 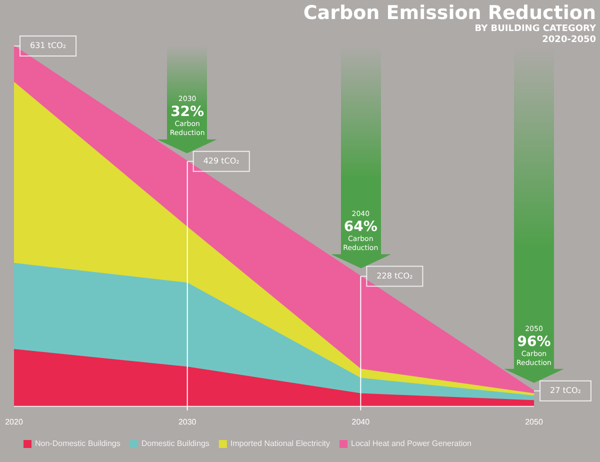 What do you see at coordinates (535, 35) in the screenshot?
I see `chart-subtitle: BY BUILDING CATEGORY 2020-2050` at bounding box center [535, 35].